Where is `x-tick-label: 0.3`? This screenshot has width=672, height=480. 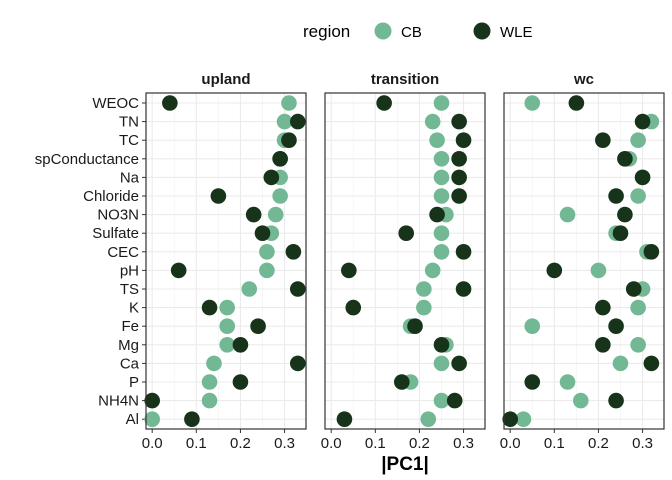 x-tick-label: 0.3 is located at coordinates (463, 443).